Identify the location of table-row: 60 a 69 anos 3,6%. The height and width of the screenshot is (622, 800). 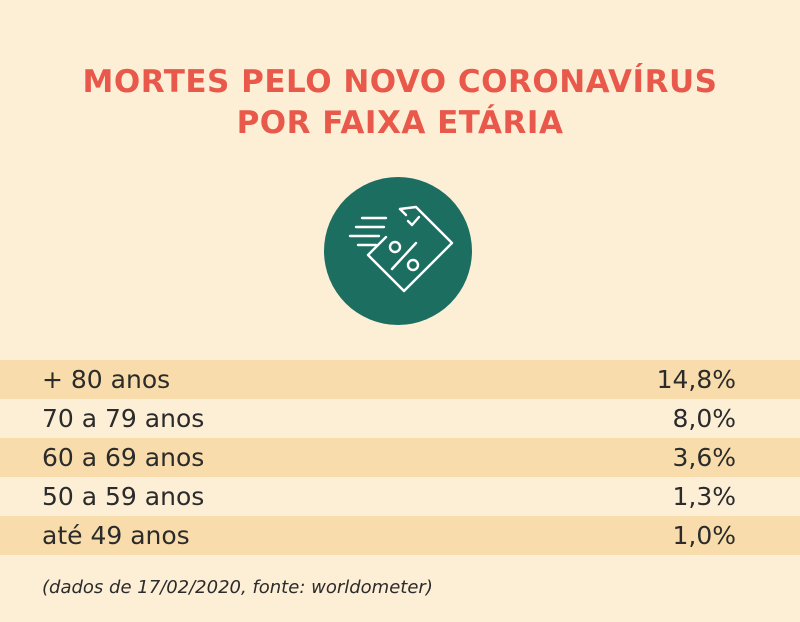
(400, 457).